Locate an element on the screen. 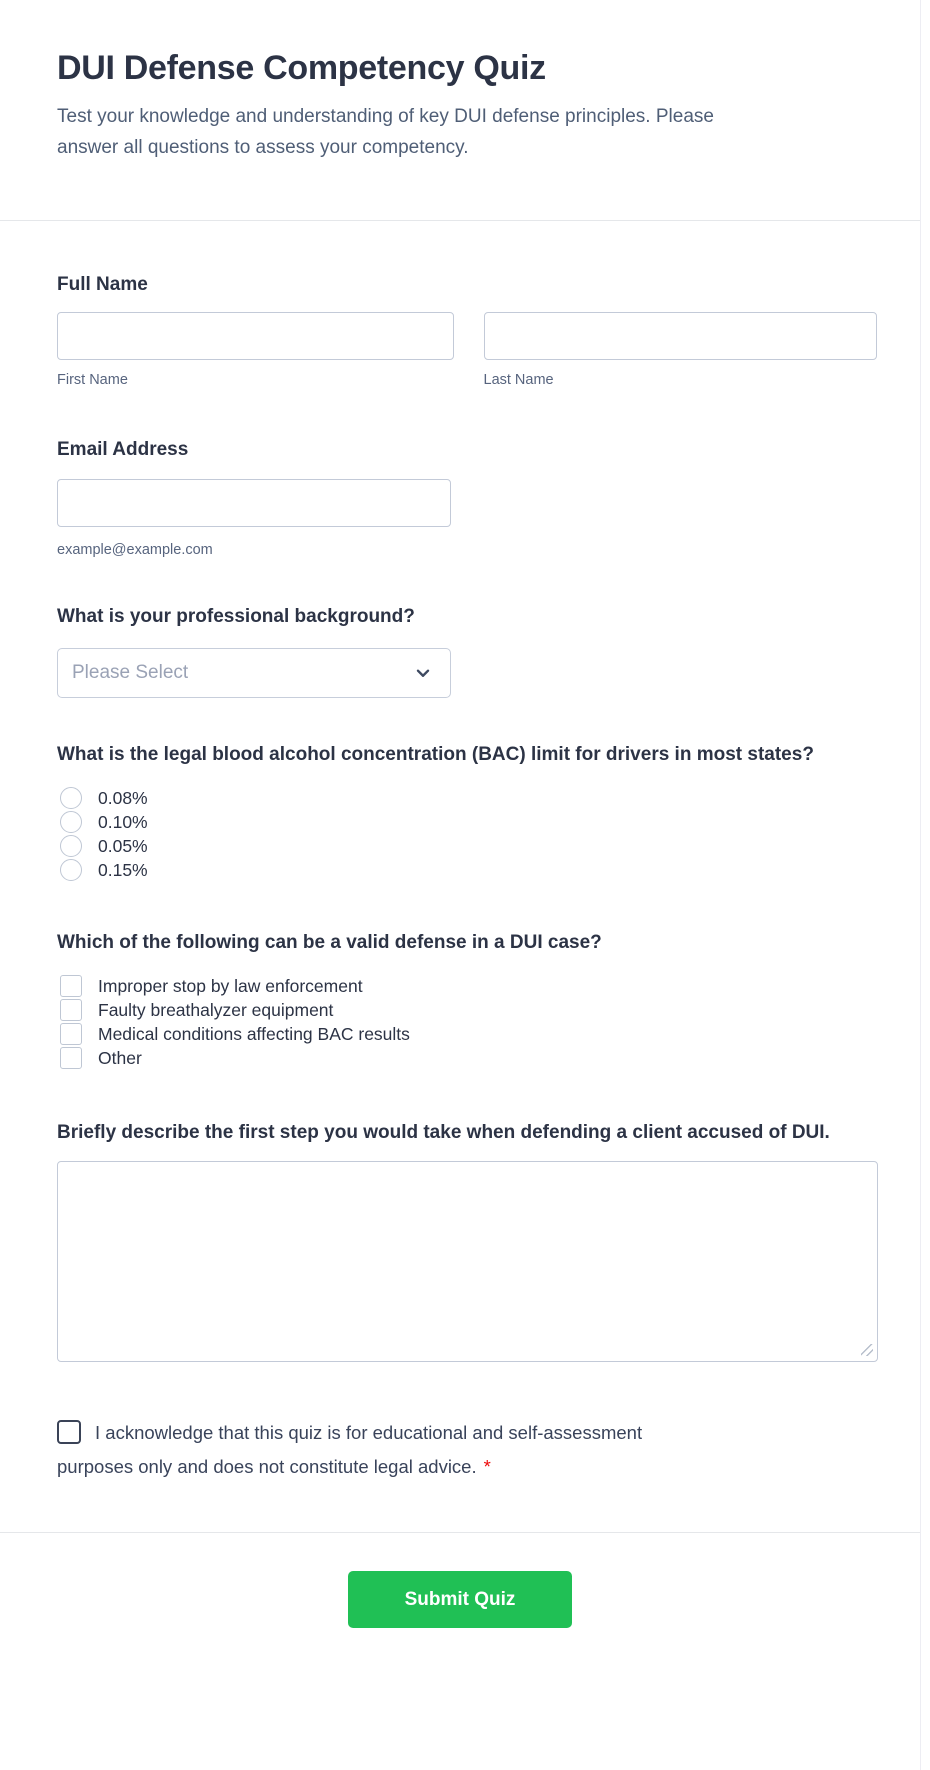 This screenshot has width=930, height=1770. last-name-sublabel: Last Name is located at coordinates (518, 380).